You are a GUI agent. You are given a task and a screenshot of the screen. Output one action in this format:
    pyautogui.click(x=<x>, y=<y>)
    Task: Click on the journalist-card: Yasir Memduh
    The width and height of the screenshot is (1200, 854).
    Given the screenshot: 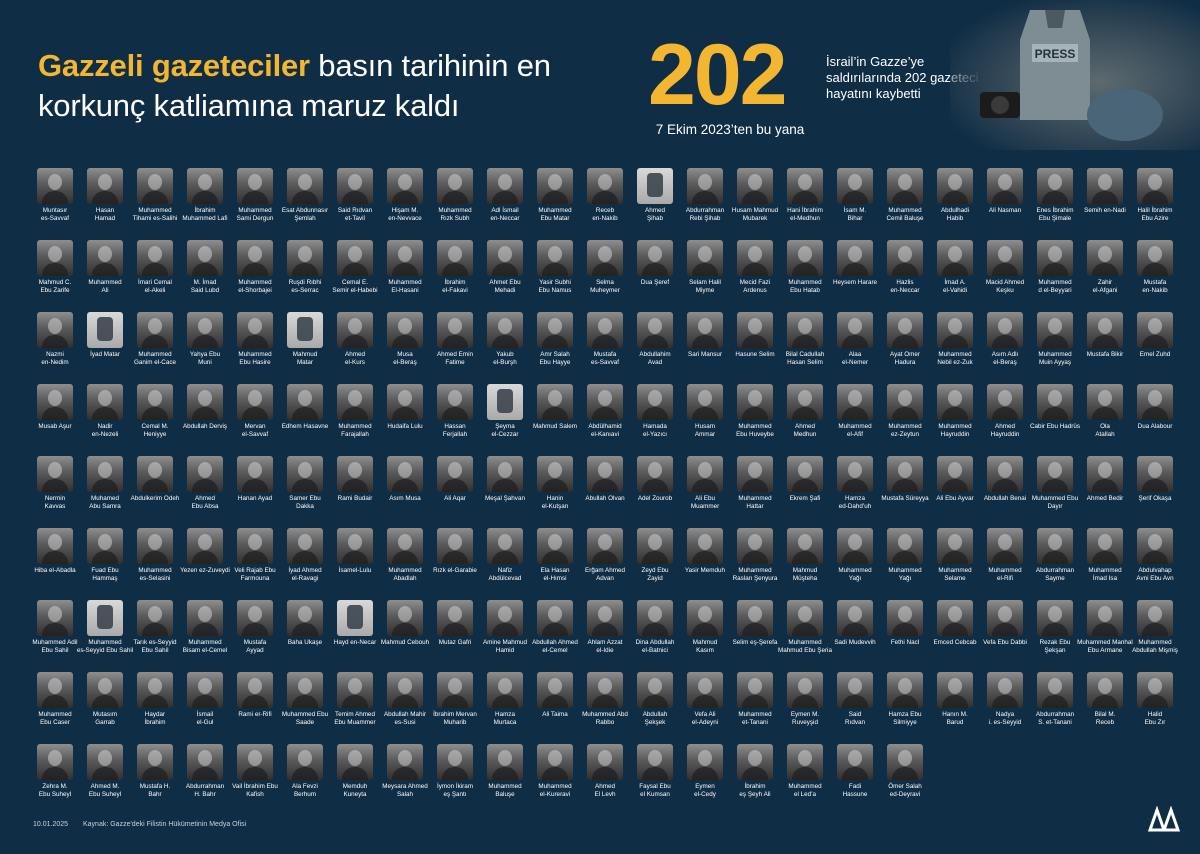 What is the action you would take?
    pyautogui.click(x=705, y=564)
    